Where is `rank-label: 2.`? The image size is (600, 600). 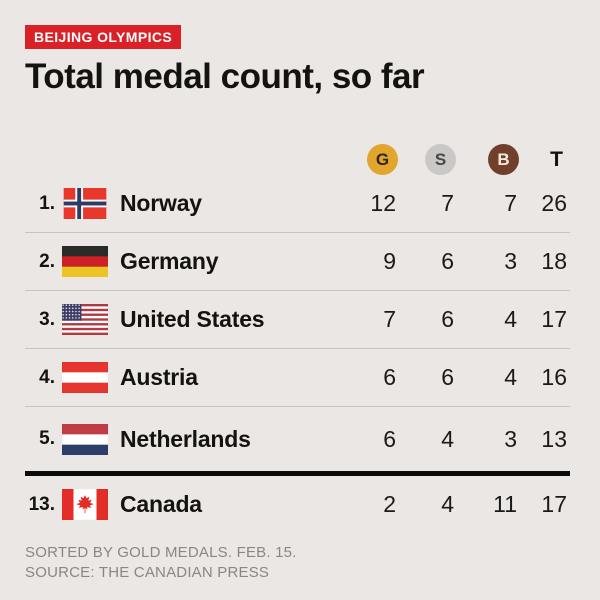 rank-label: 2. is located at coordinates (47, 261).